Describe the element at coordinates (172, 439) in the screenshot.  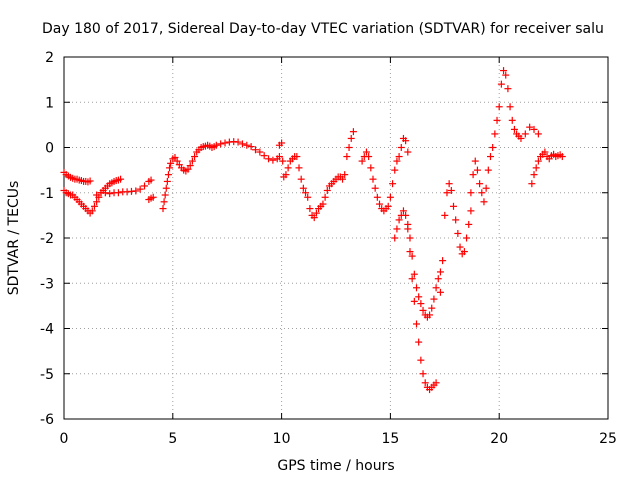
I see `x-tick-label: 5` at that location.